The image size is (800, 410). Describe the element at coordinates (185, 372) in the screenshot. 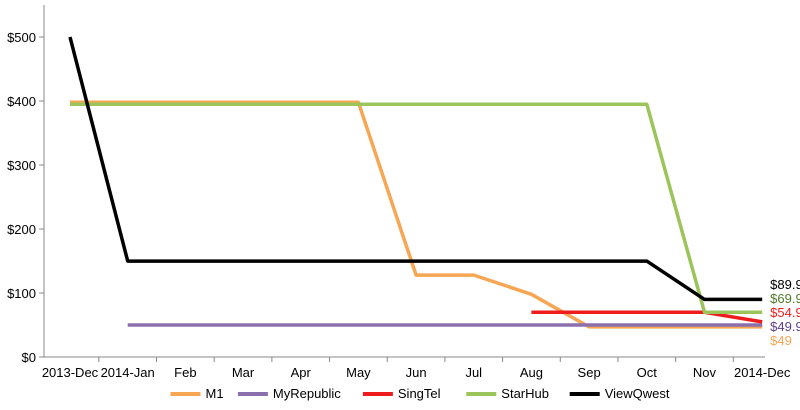

I see `x-tick-label: Feb` at that location.